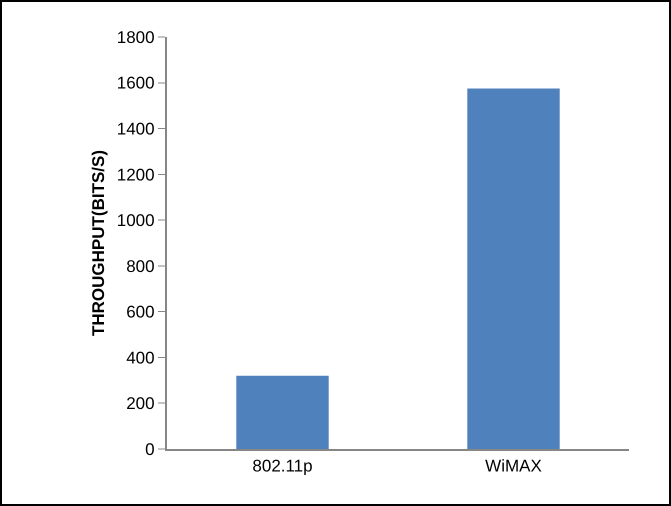  I want to click on y-tick-label: 1600, so click(135, 83).